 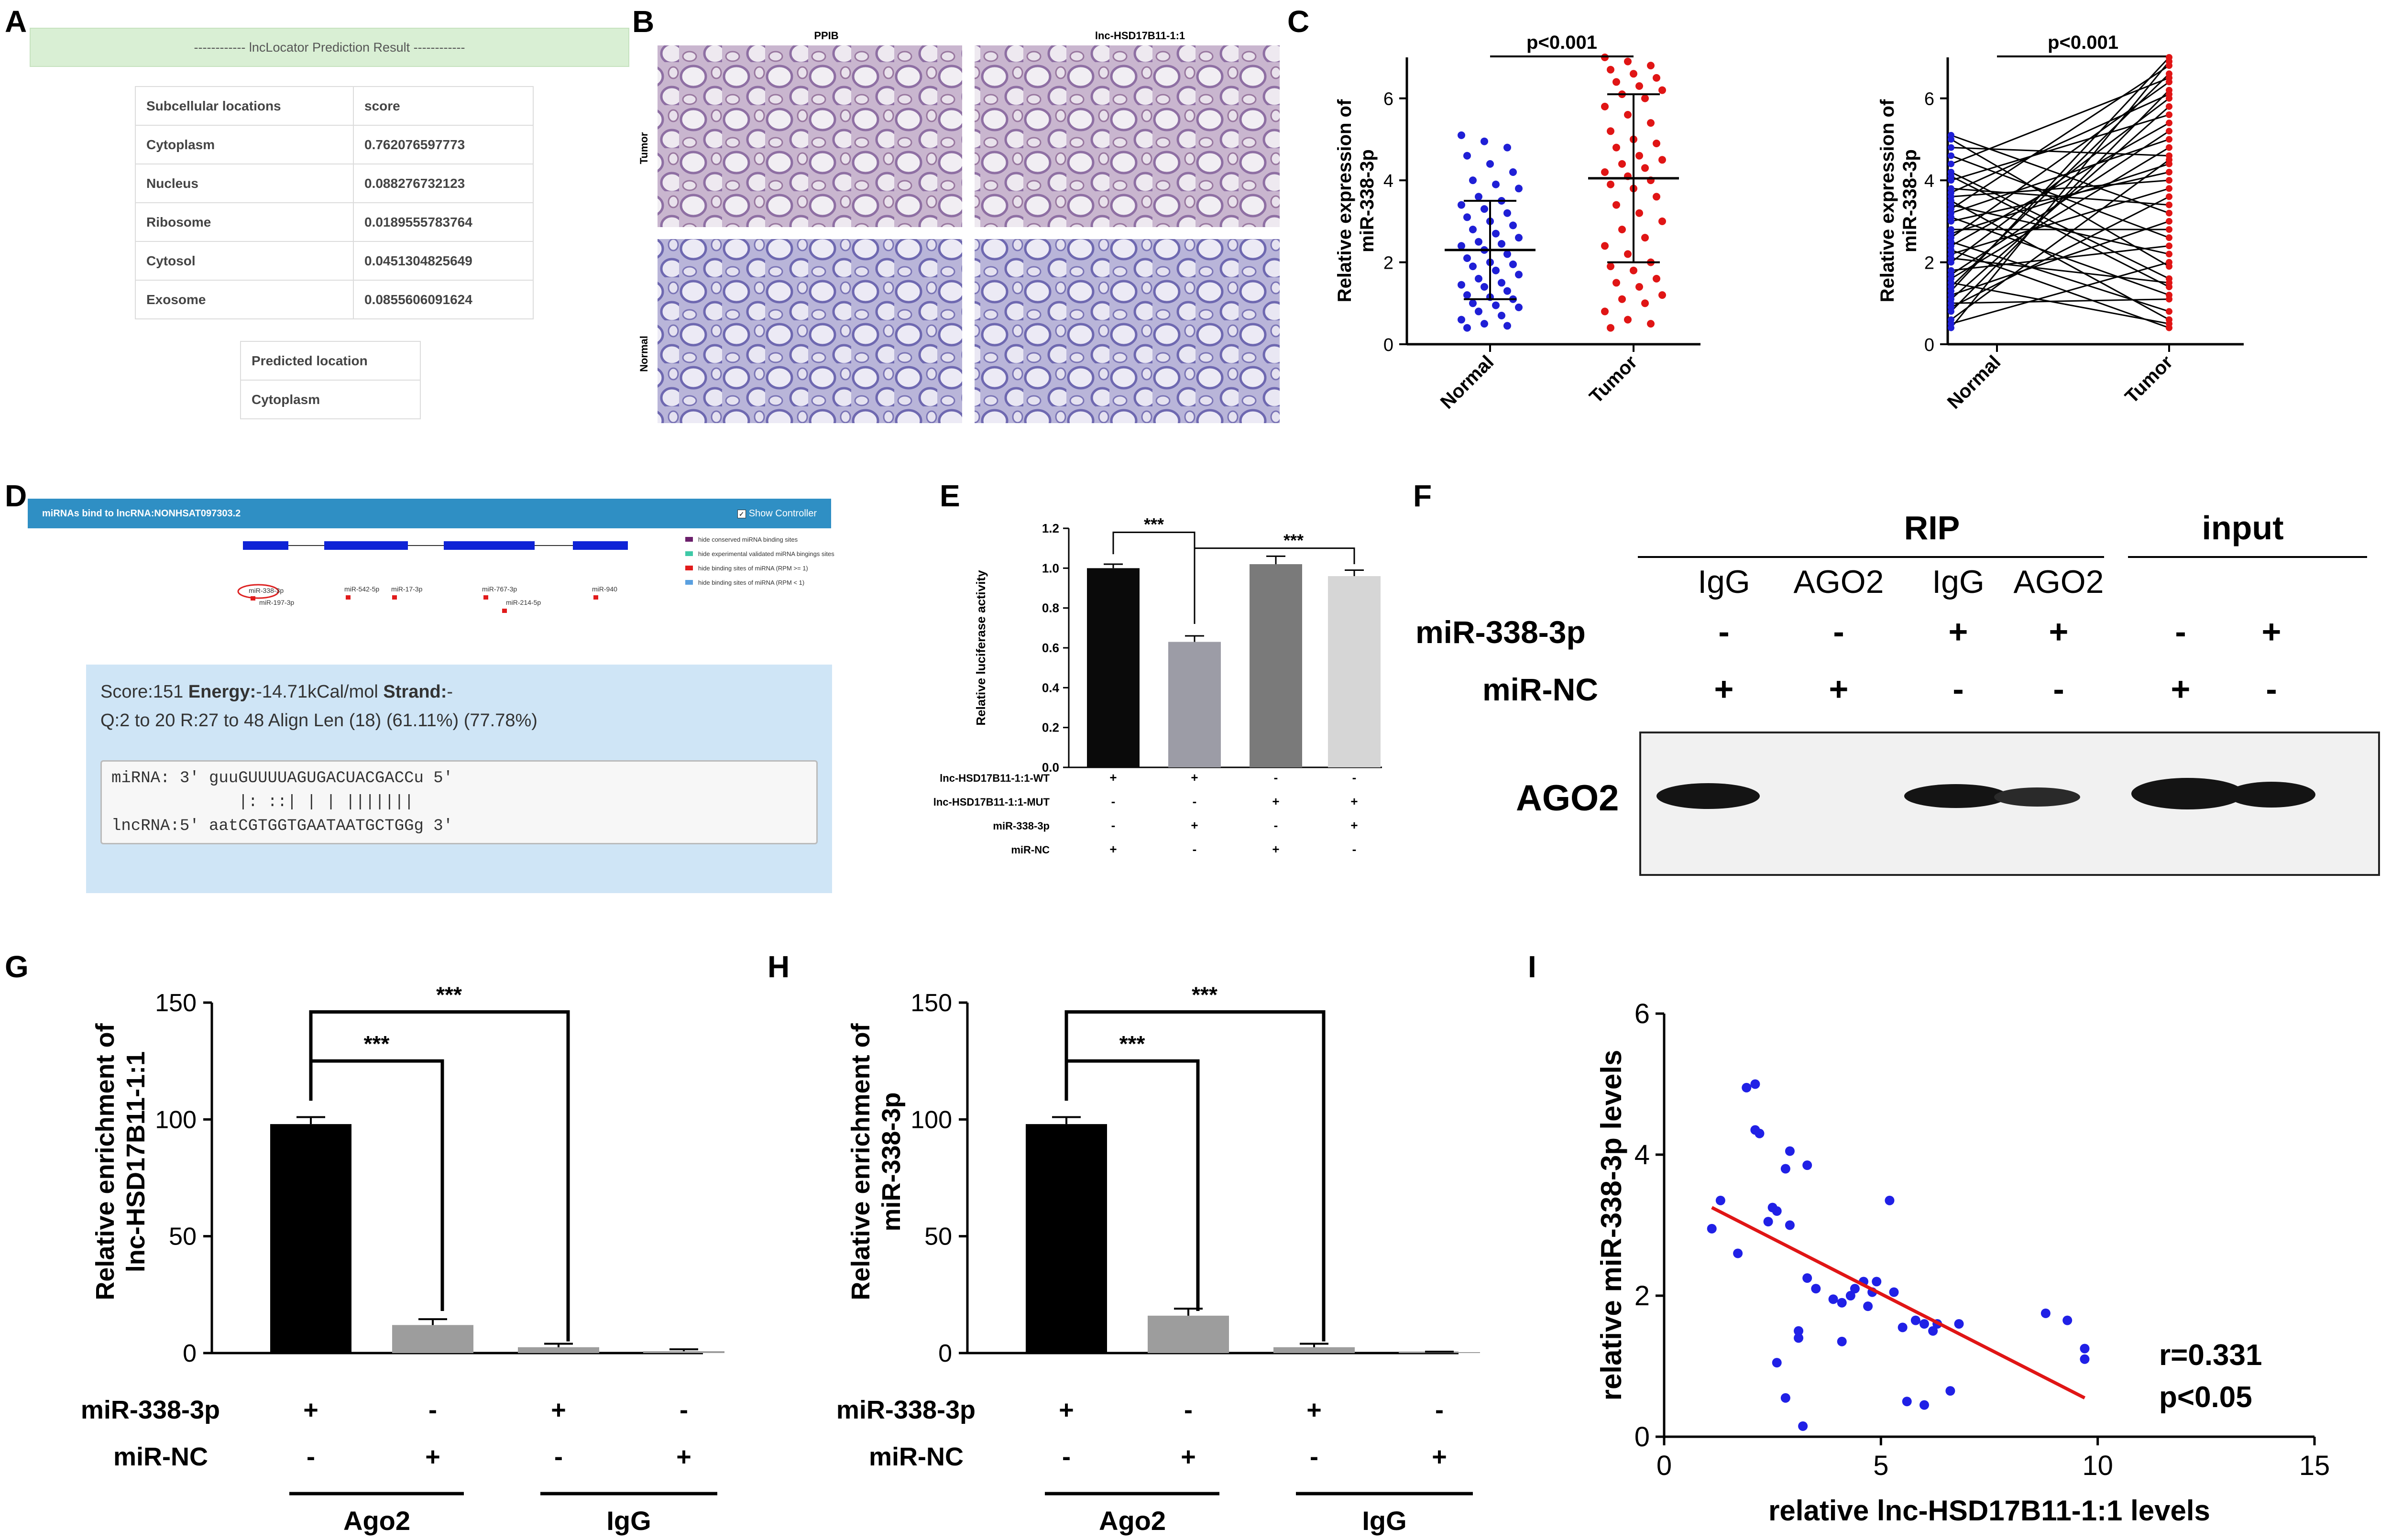 What do you see at coordinates (1132, 1521) in the screenshot?
I see `group-label: Ago2` at bounding box center [1132, 1521].